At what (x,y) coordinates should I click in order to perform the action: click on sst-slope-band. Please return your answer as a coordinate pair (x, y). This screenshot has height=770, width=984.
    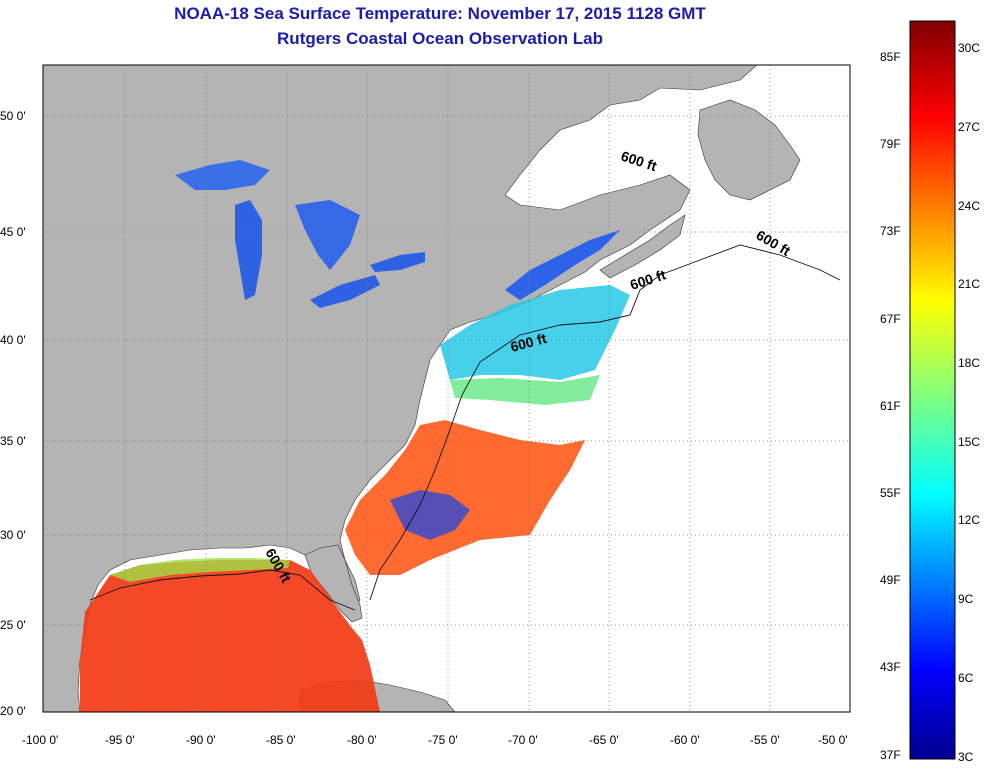
    Looking at the image, I should click on (525, 390).